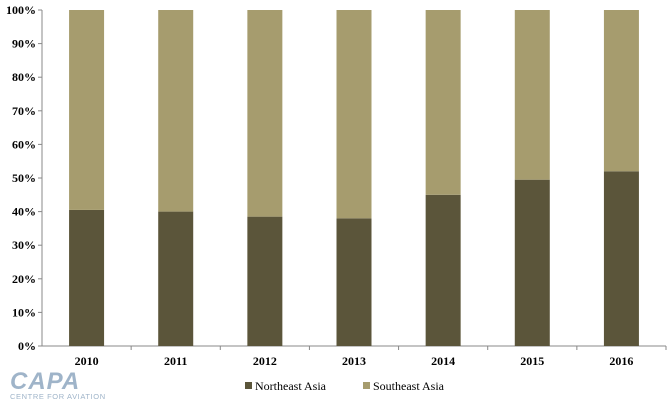  Describe the element at coordinates (24, 111) in the screenshot. I see `y-tick-label: 70%` at that location.